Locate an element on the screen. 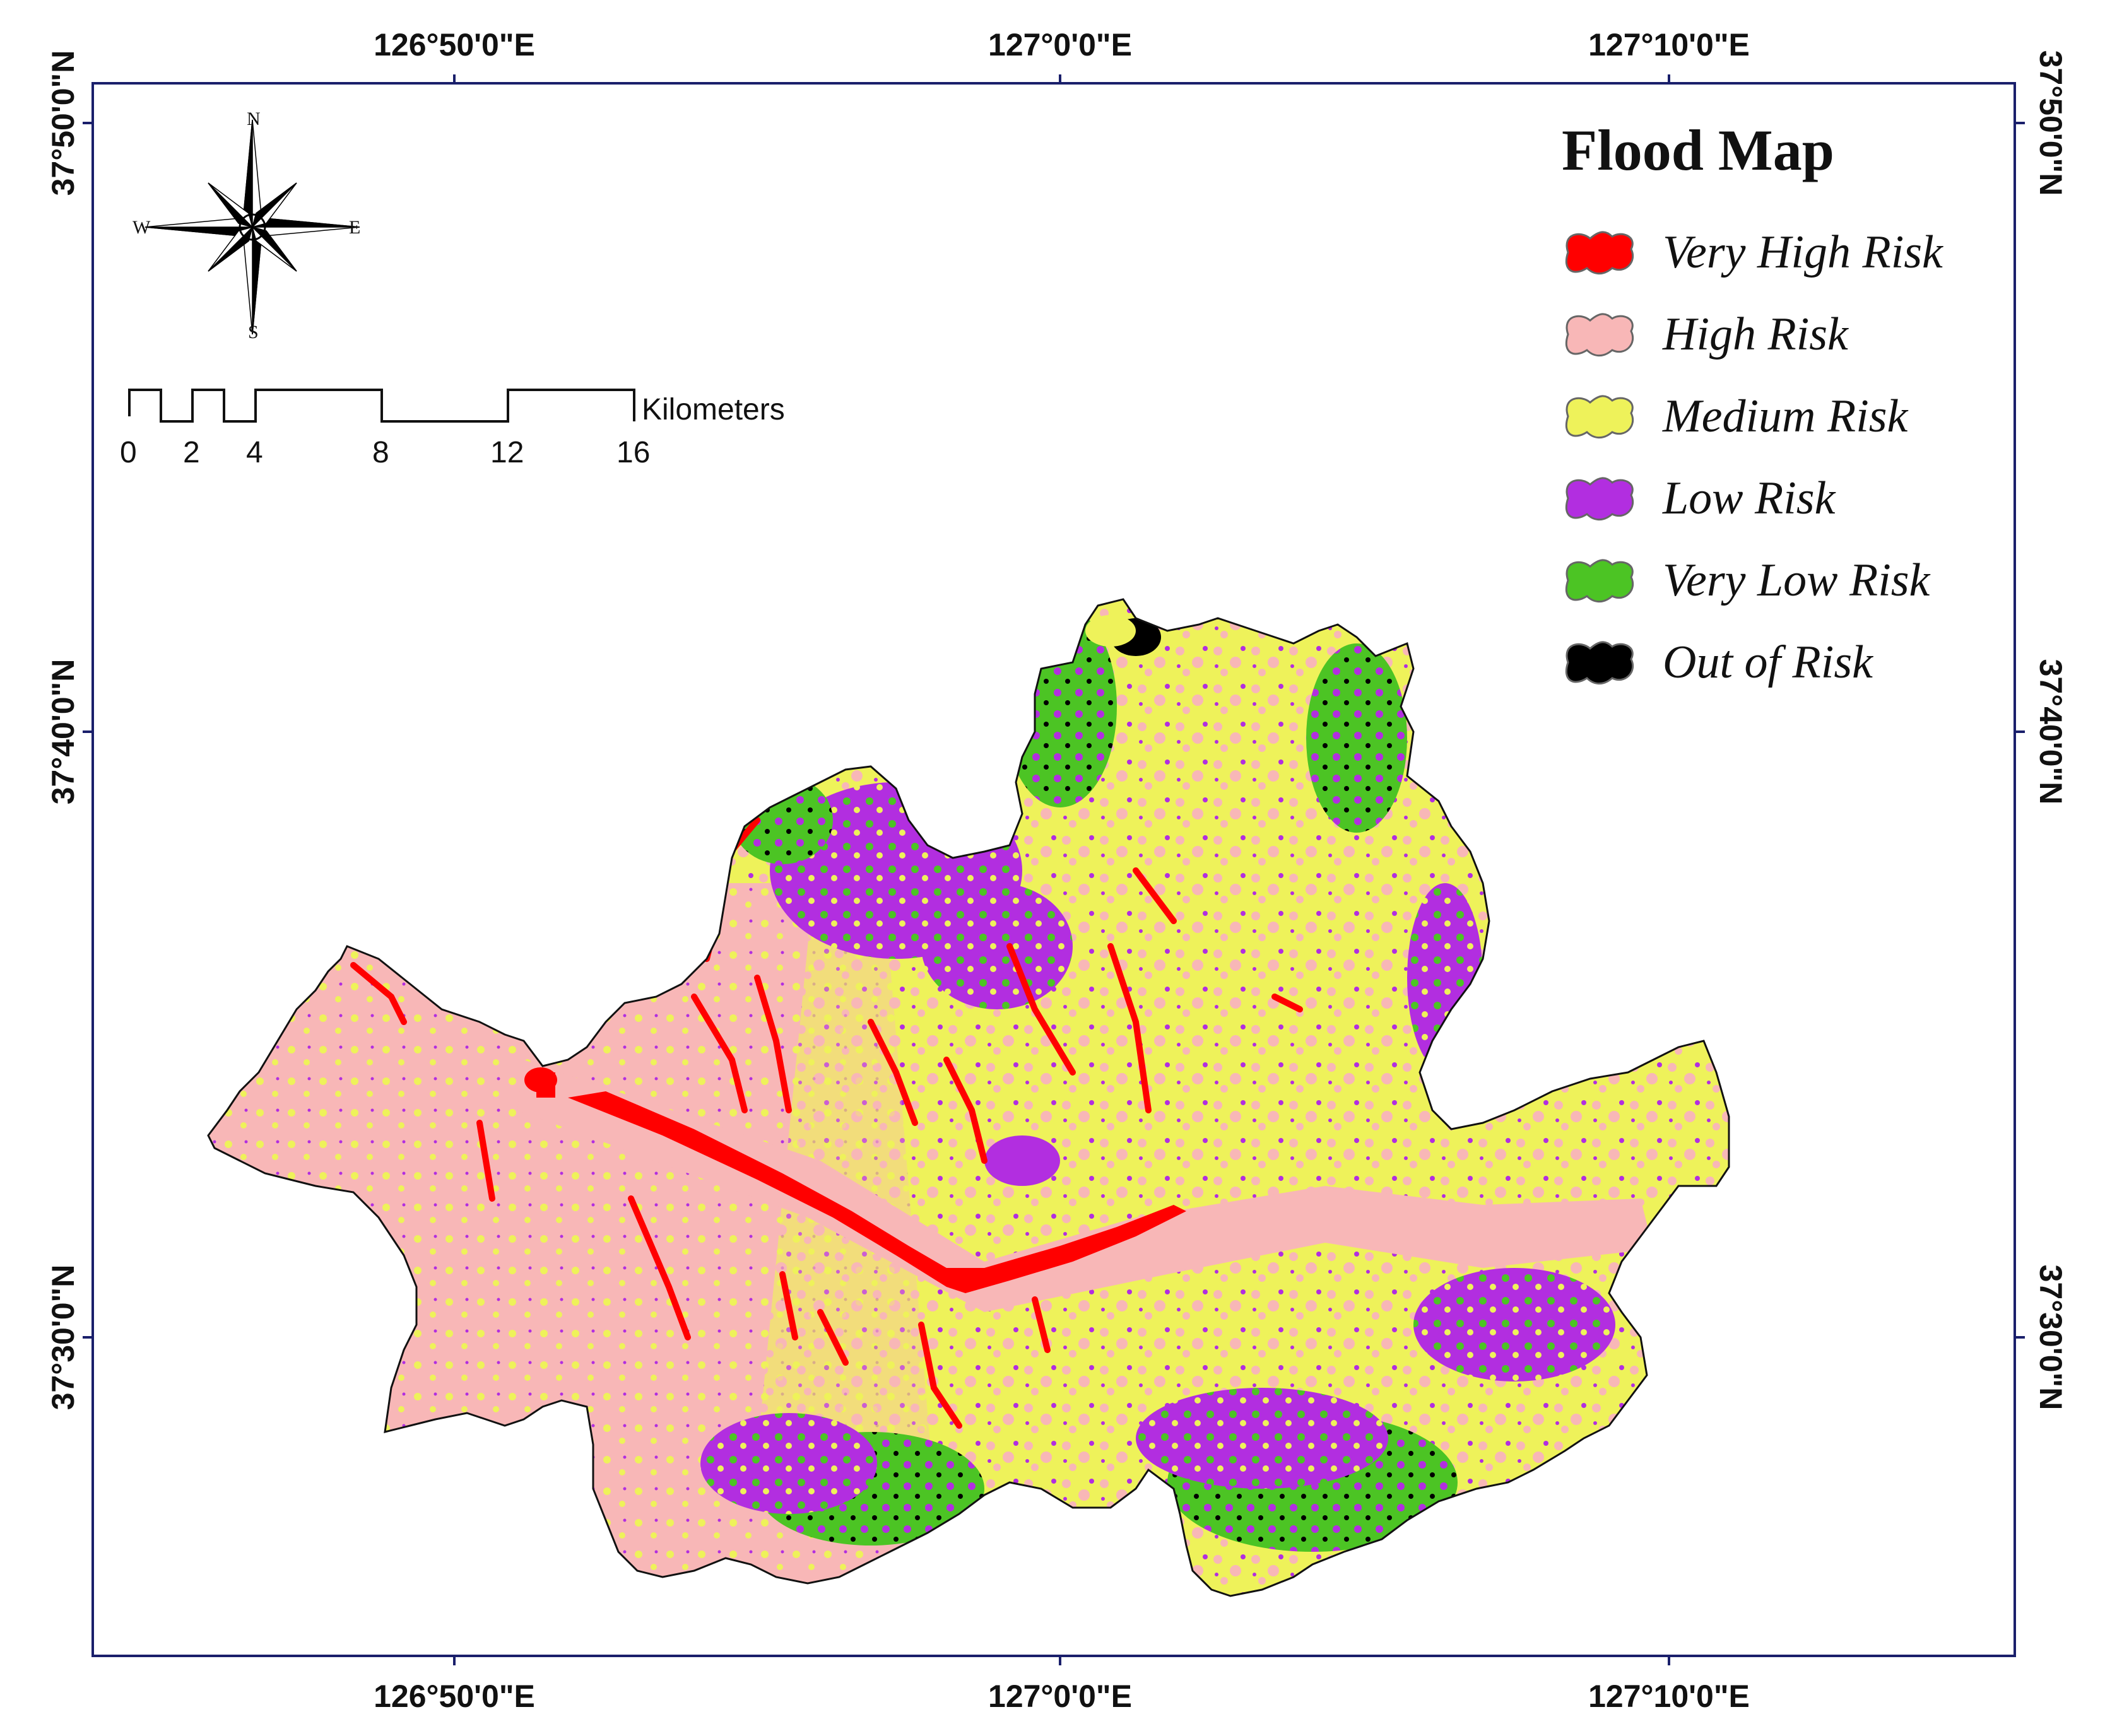 Image resolution: width=2105 pixels, height=1736 pixels. longitude-label-bottom-2: 127°0'0"E is located at coordinates (1060, 1696).